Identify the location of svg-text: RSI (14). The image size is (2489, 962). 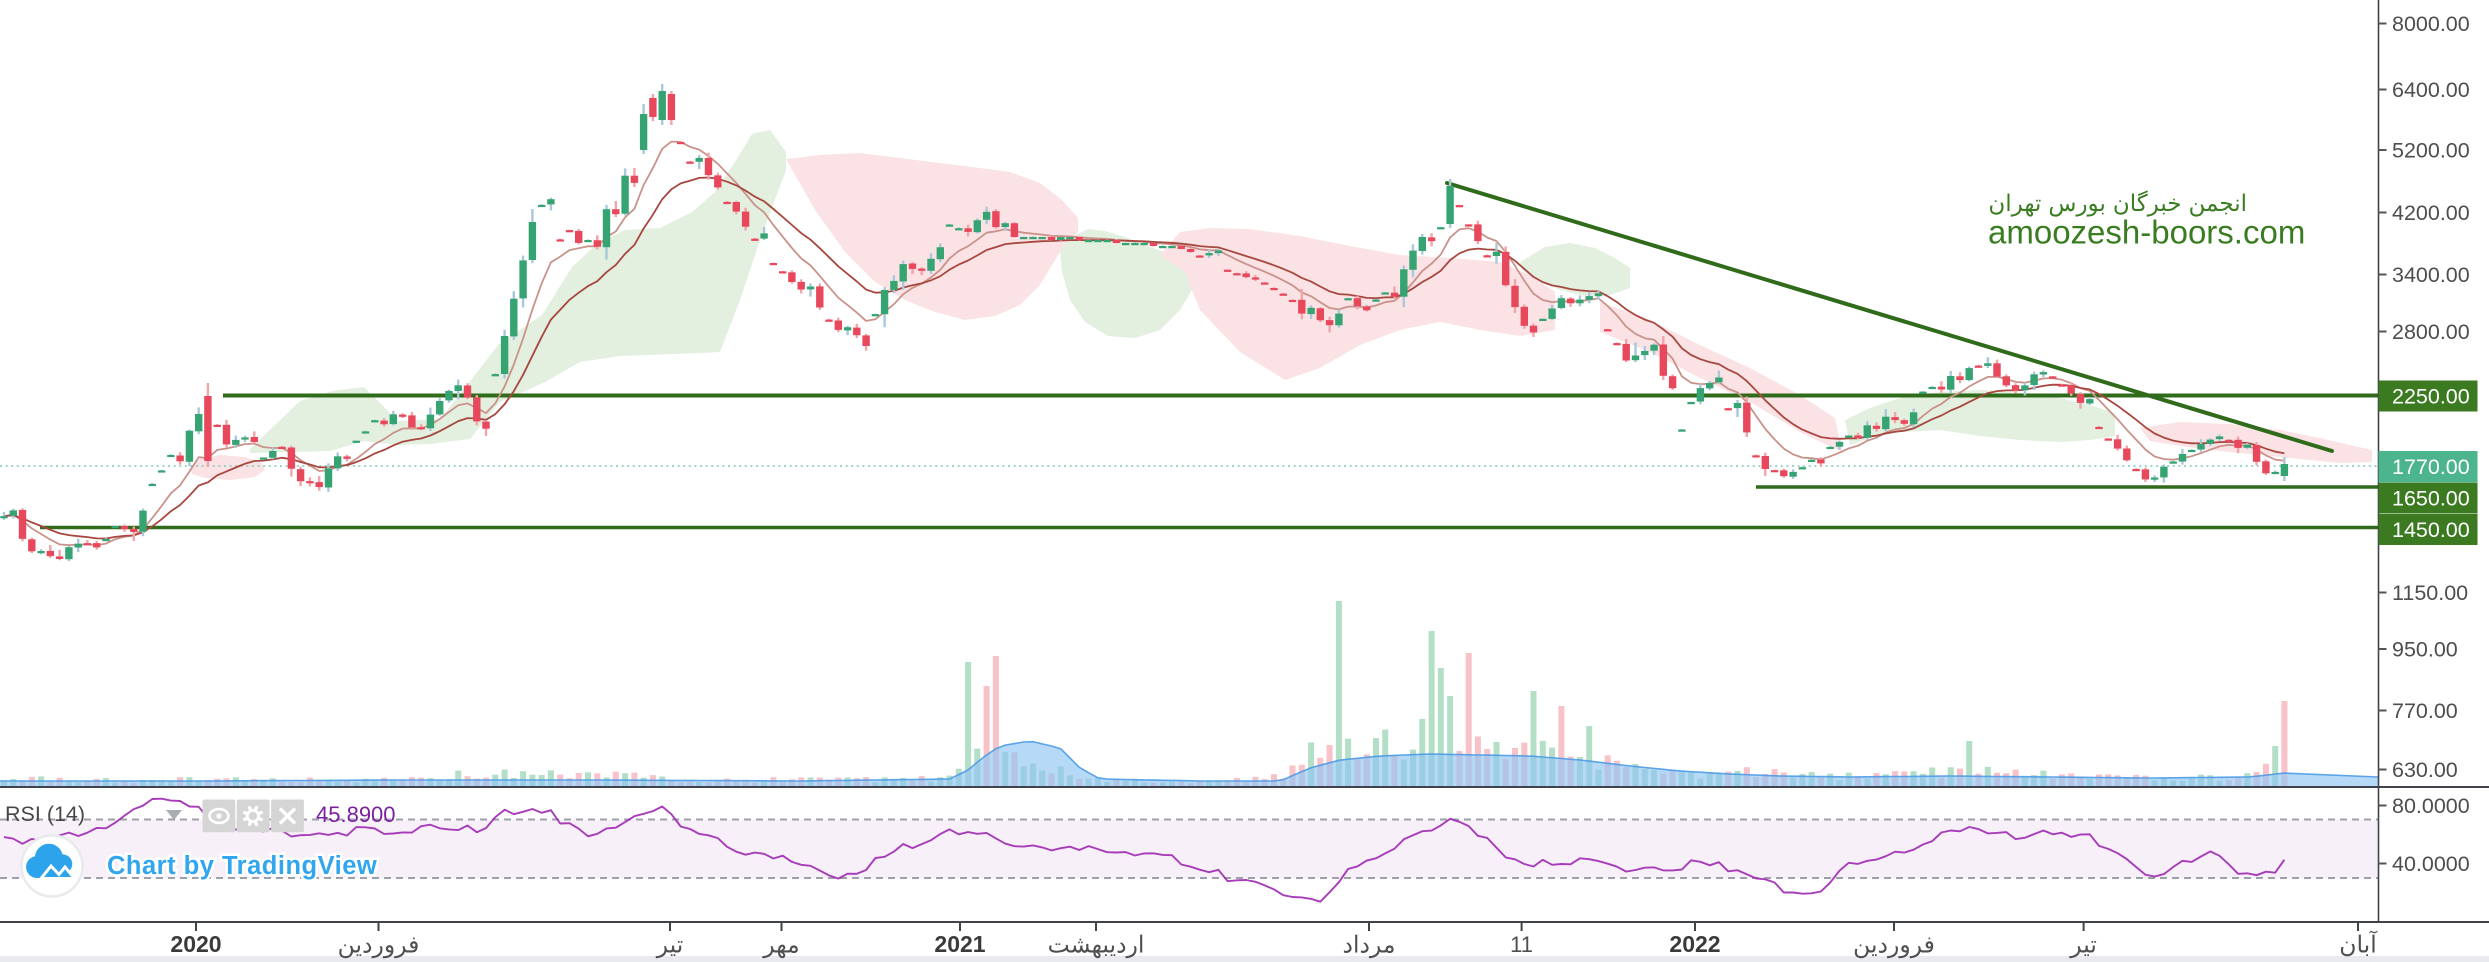
(45, 814).